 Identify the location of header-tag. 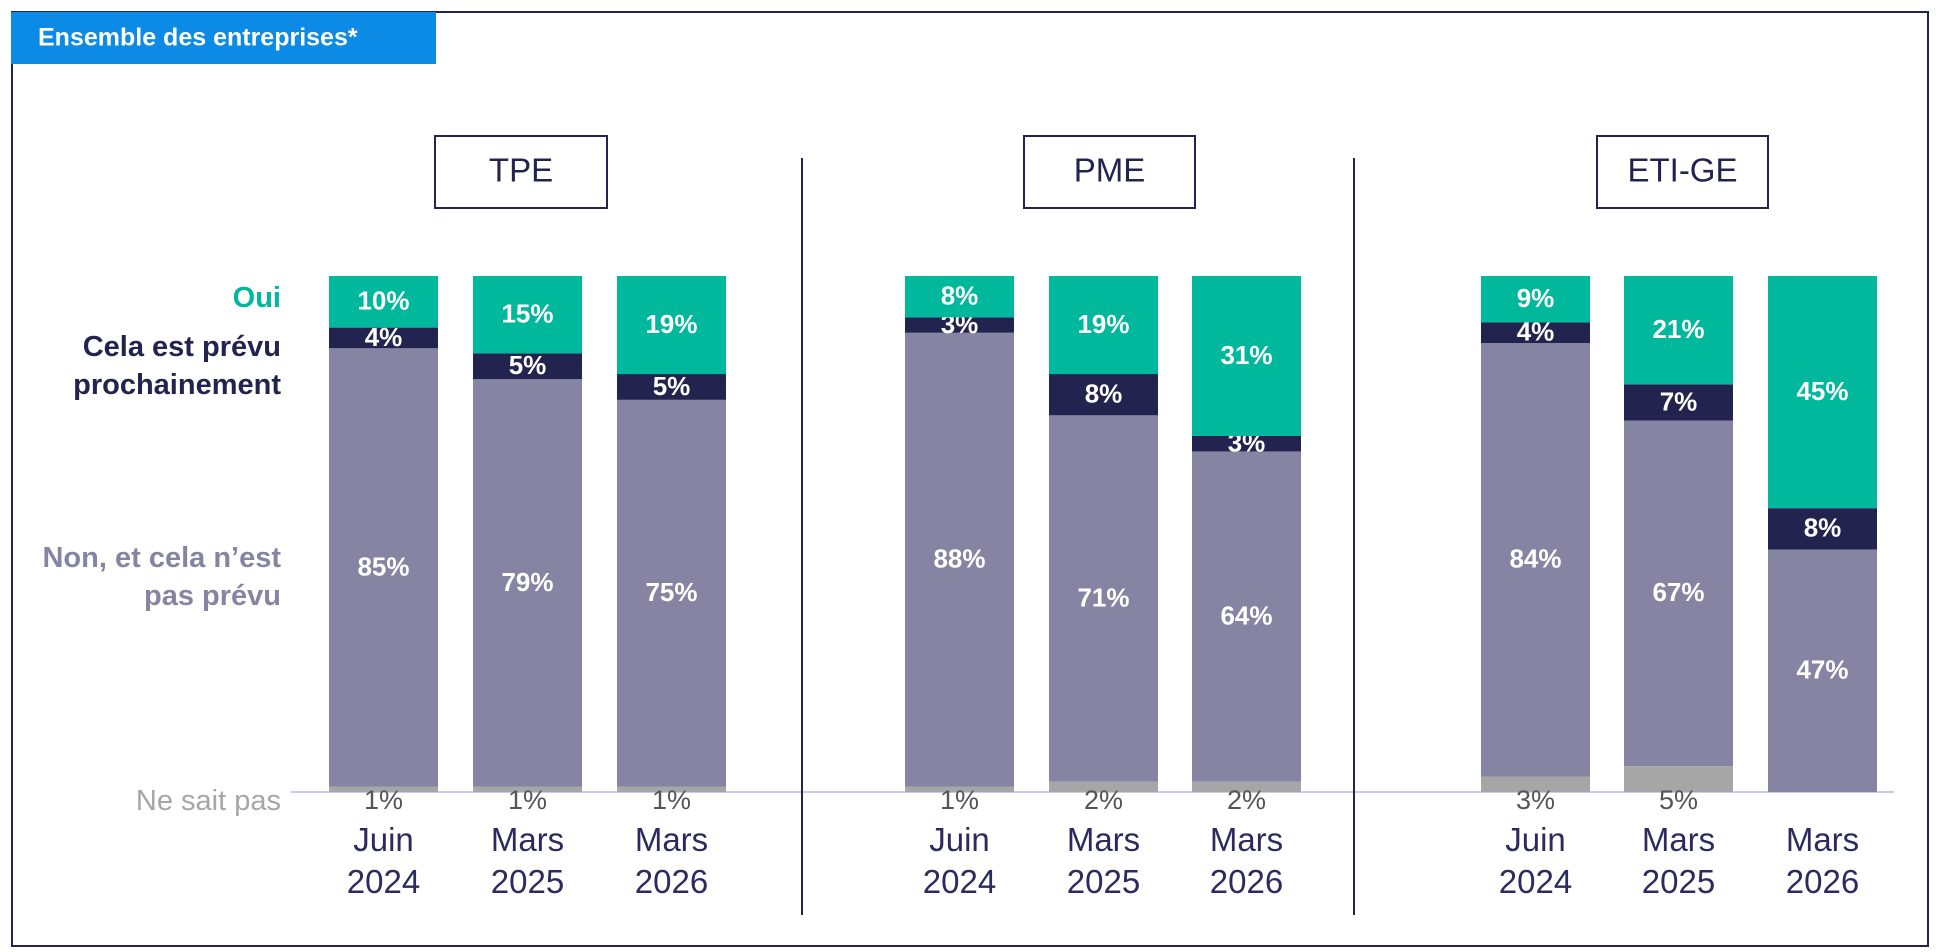
(223, 38).